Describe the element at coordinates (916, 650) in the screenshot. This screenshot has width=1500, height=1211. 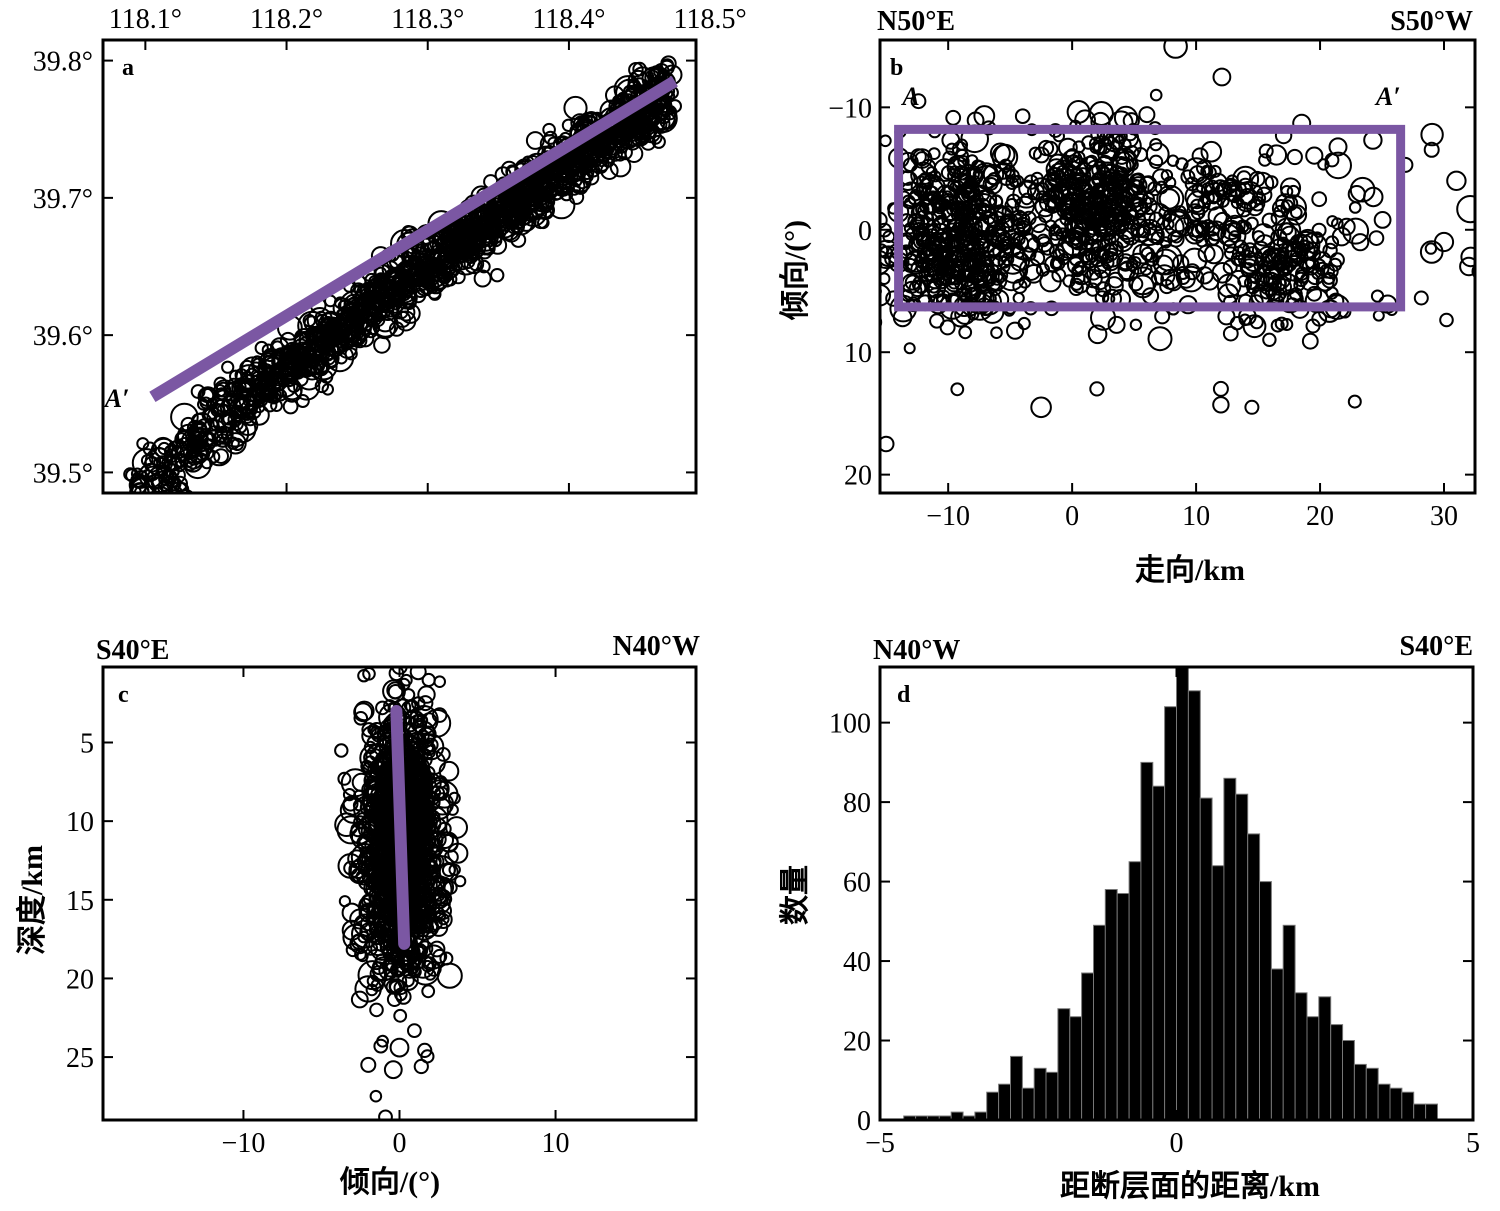
I see `panel-d-corner-left: N40°W` at that location.